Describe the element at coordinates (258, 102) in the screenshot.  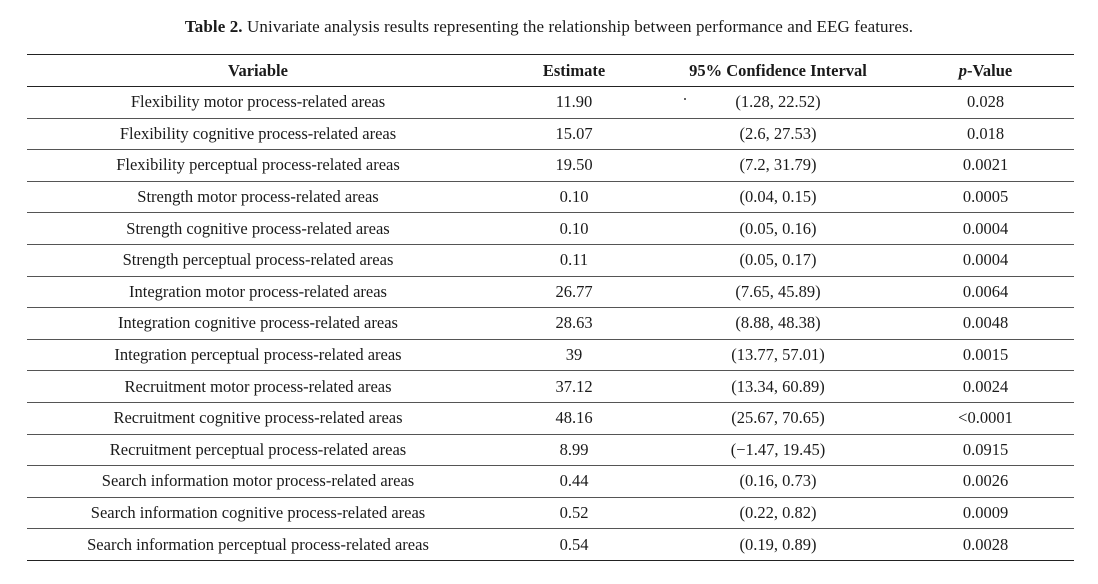
I see `cell-variable: Flexibility motor process-related areas` at that location.